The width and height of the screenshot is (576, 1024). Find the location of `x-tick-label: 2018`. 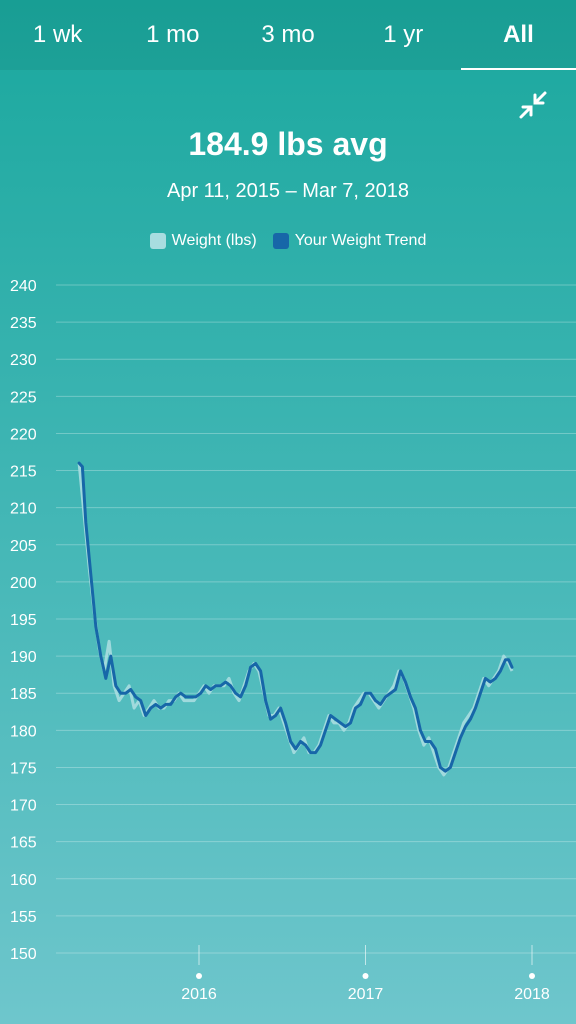

x-tick-label: 2018 is located at coordinates (532, 994).